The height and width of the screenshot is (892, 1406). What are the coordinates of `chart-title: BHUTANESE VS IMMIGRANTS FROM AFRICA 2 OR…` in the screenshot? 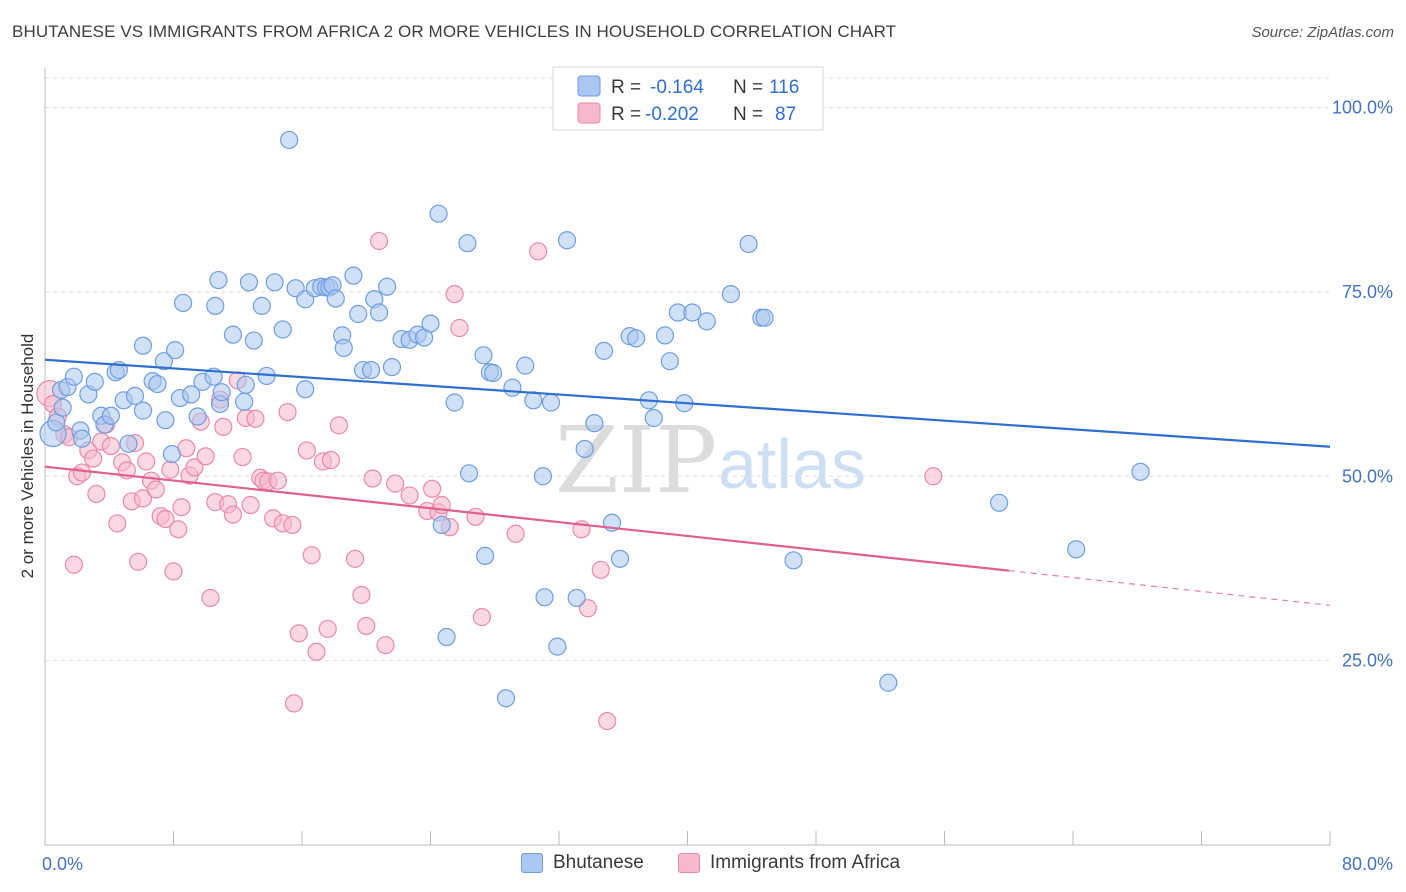 It's located at (454, 31).